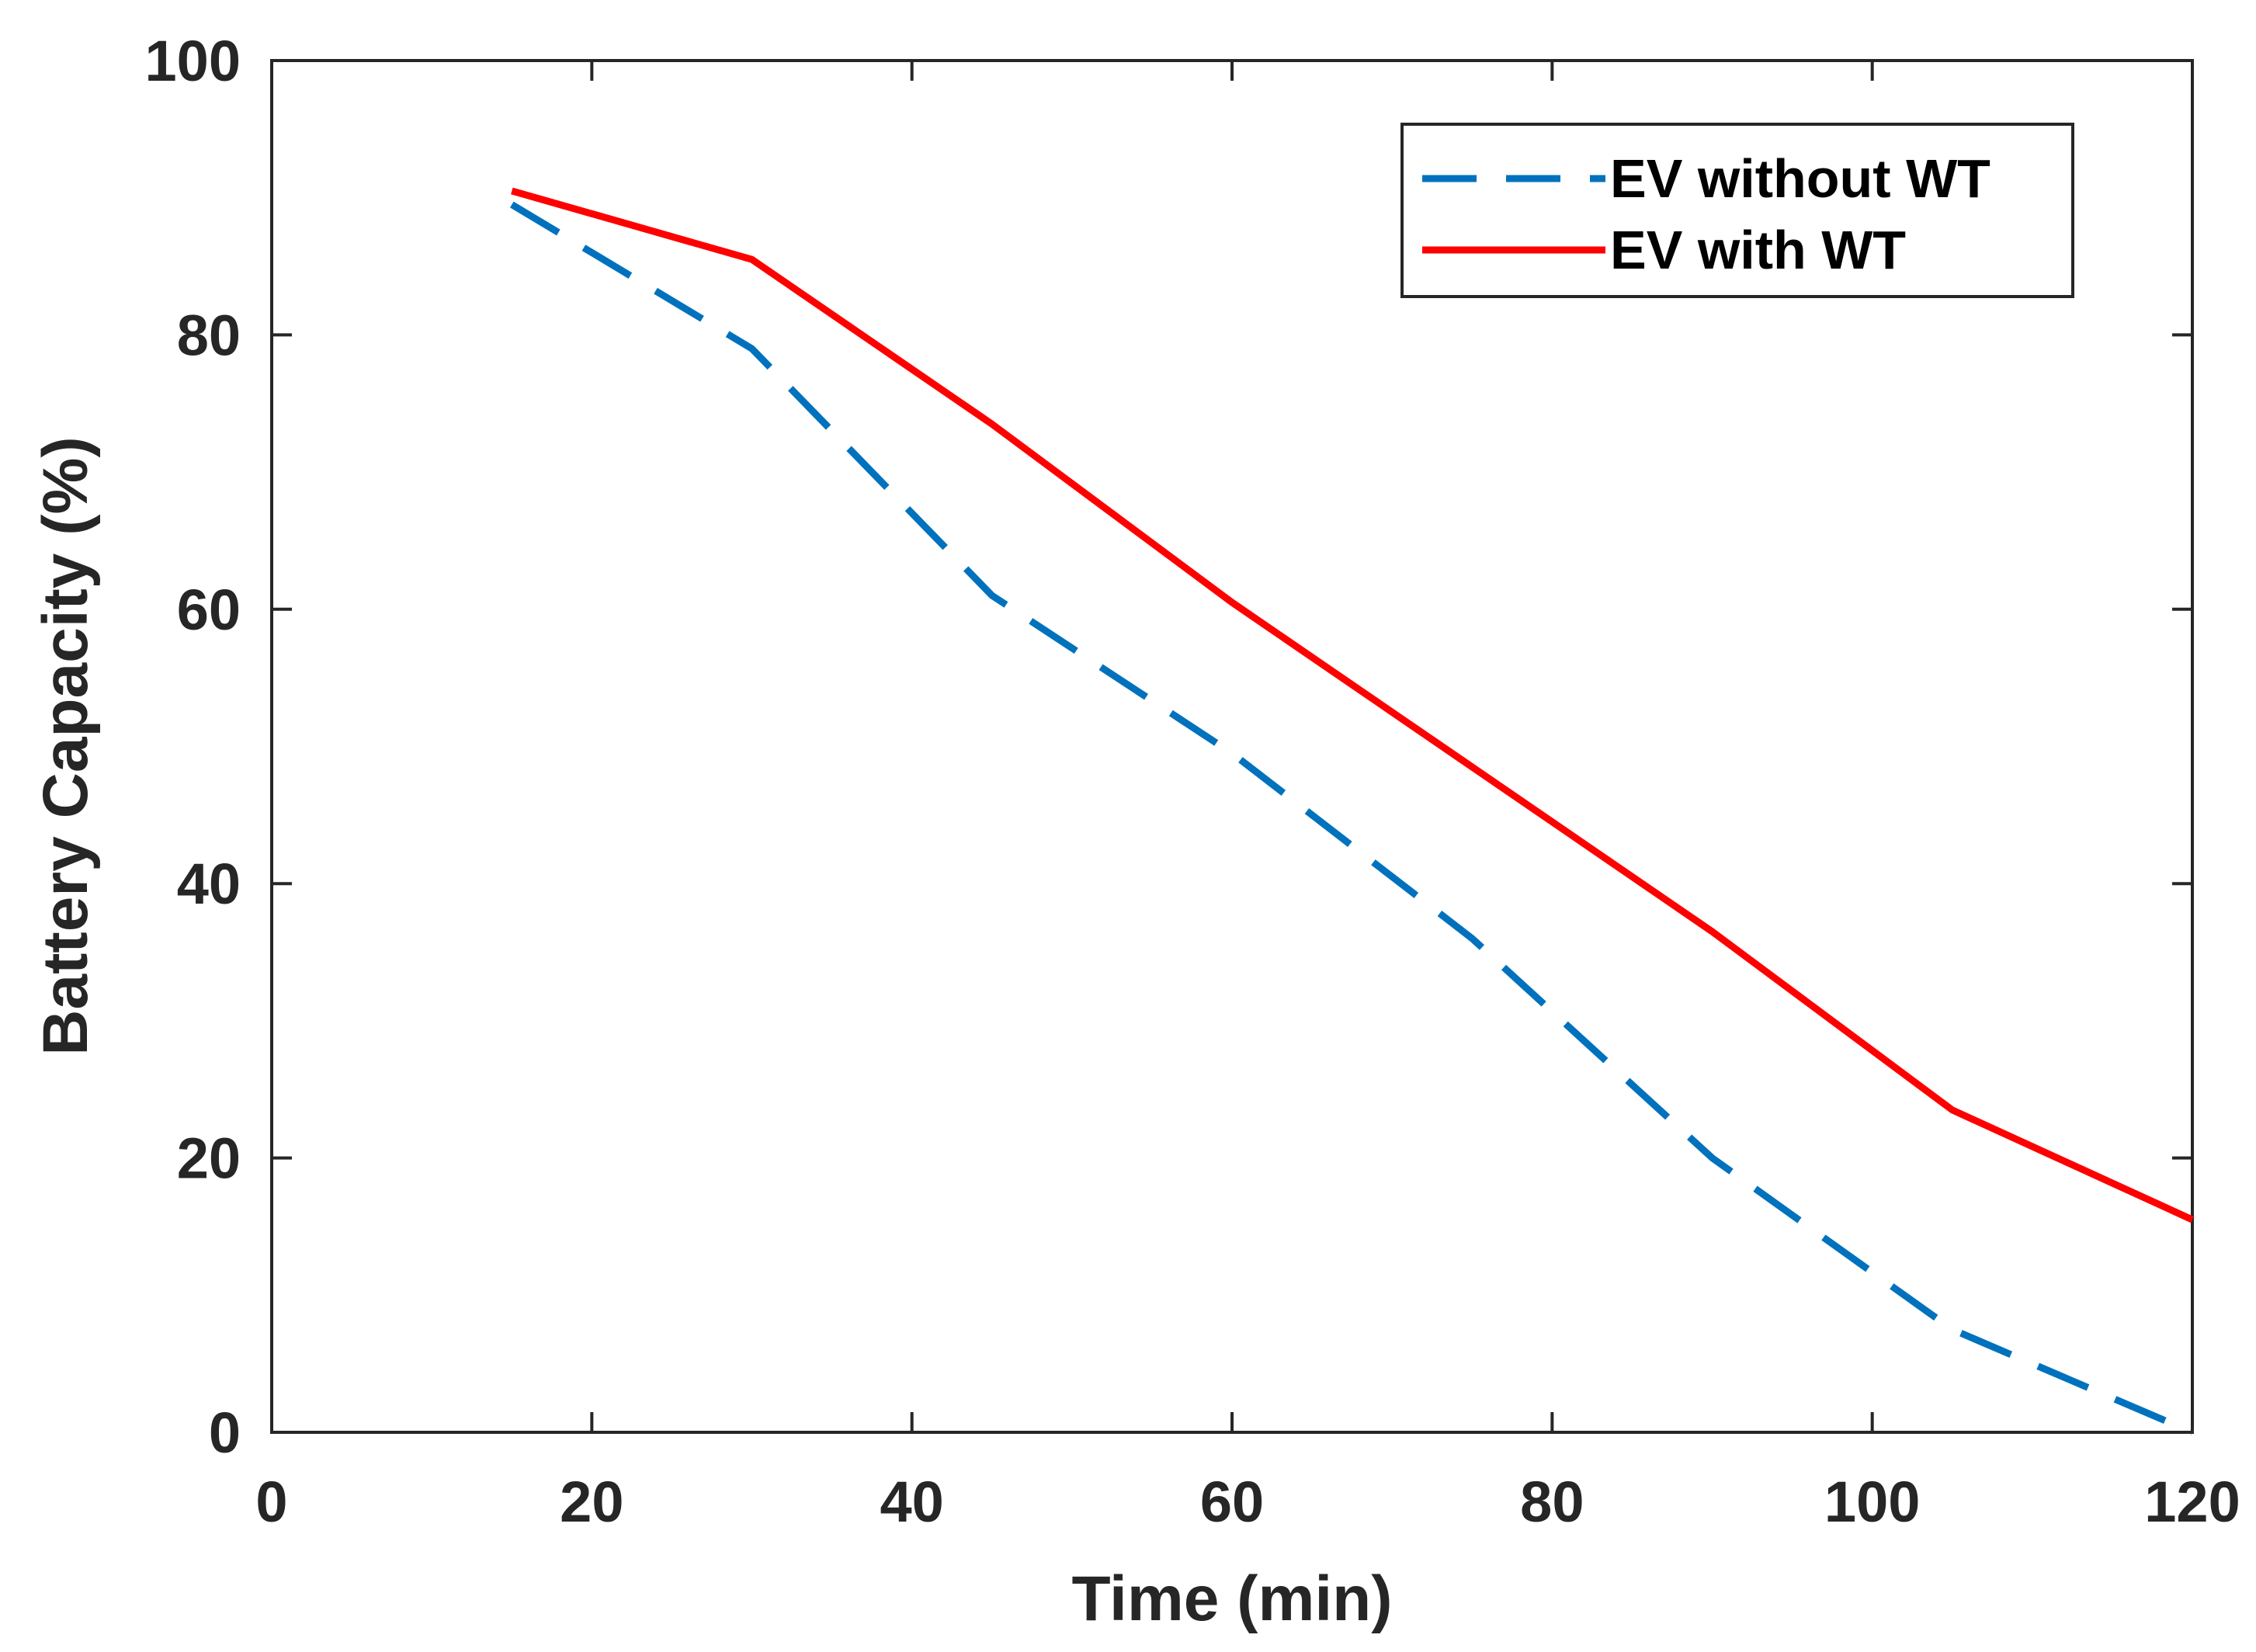 This screenshot has width=2256, height=1652. Describe the element at coordinates (591, 1502) in the screenshot. I see `x-tick-label: 20` at that location.